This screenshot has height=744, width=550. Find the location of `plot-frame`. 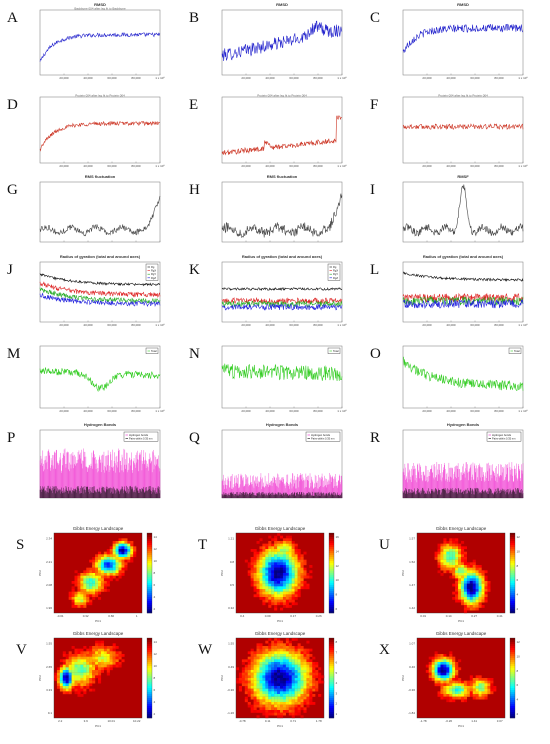

plot-frame is located at coordinates (100, 130).